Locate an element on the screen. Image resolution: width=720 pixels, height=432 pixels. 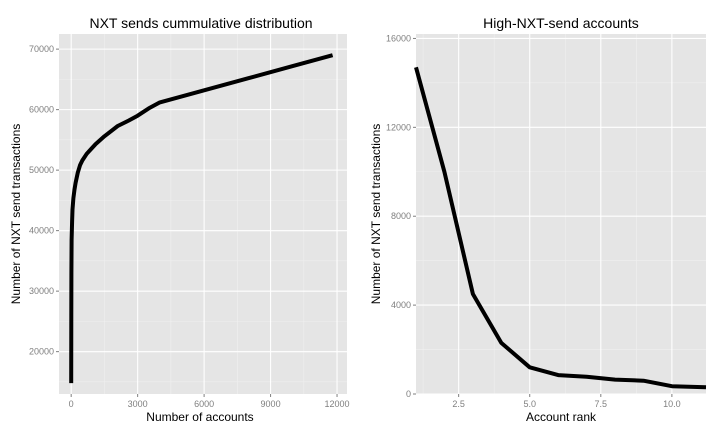
left-x-tick-label: 3000 is located at coordinates (138, 404).